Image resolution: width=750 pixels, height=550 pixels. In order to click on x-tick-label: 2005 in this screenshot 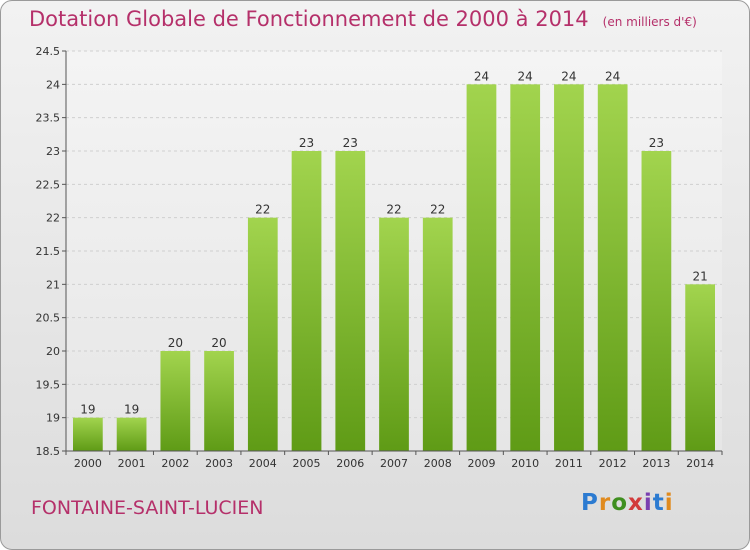, I will do `click(307, 463)`.